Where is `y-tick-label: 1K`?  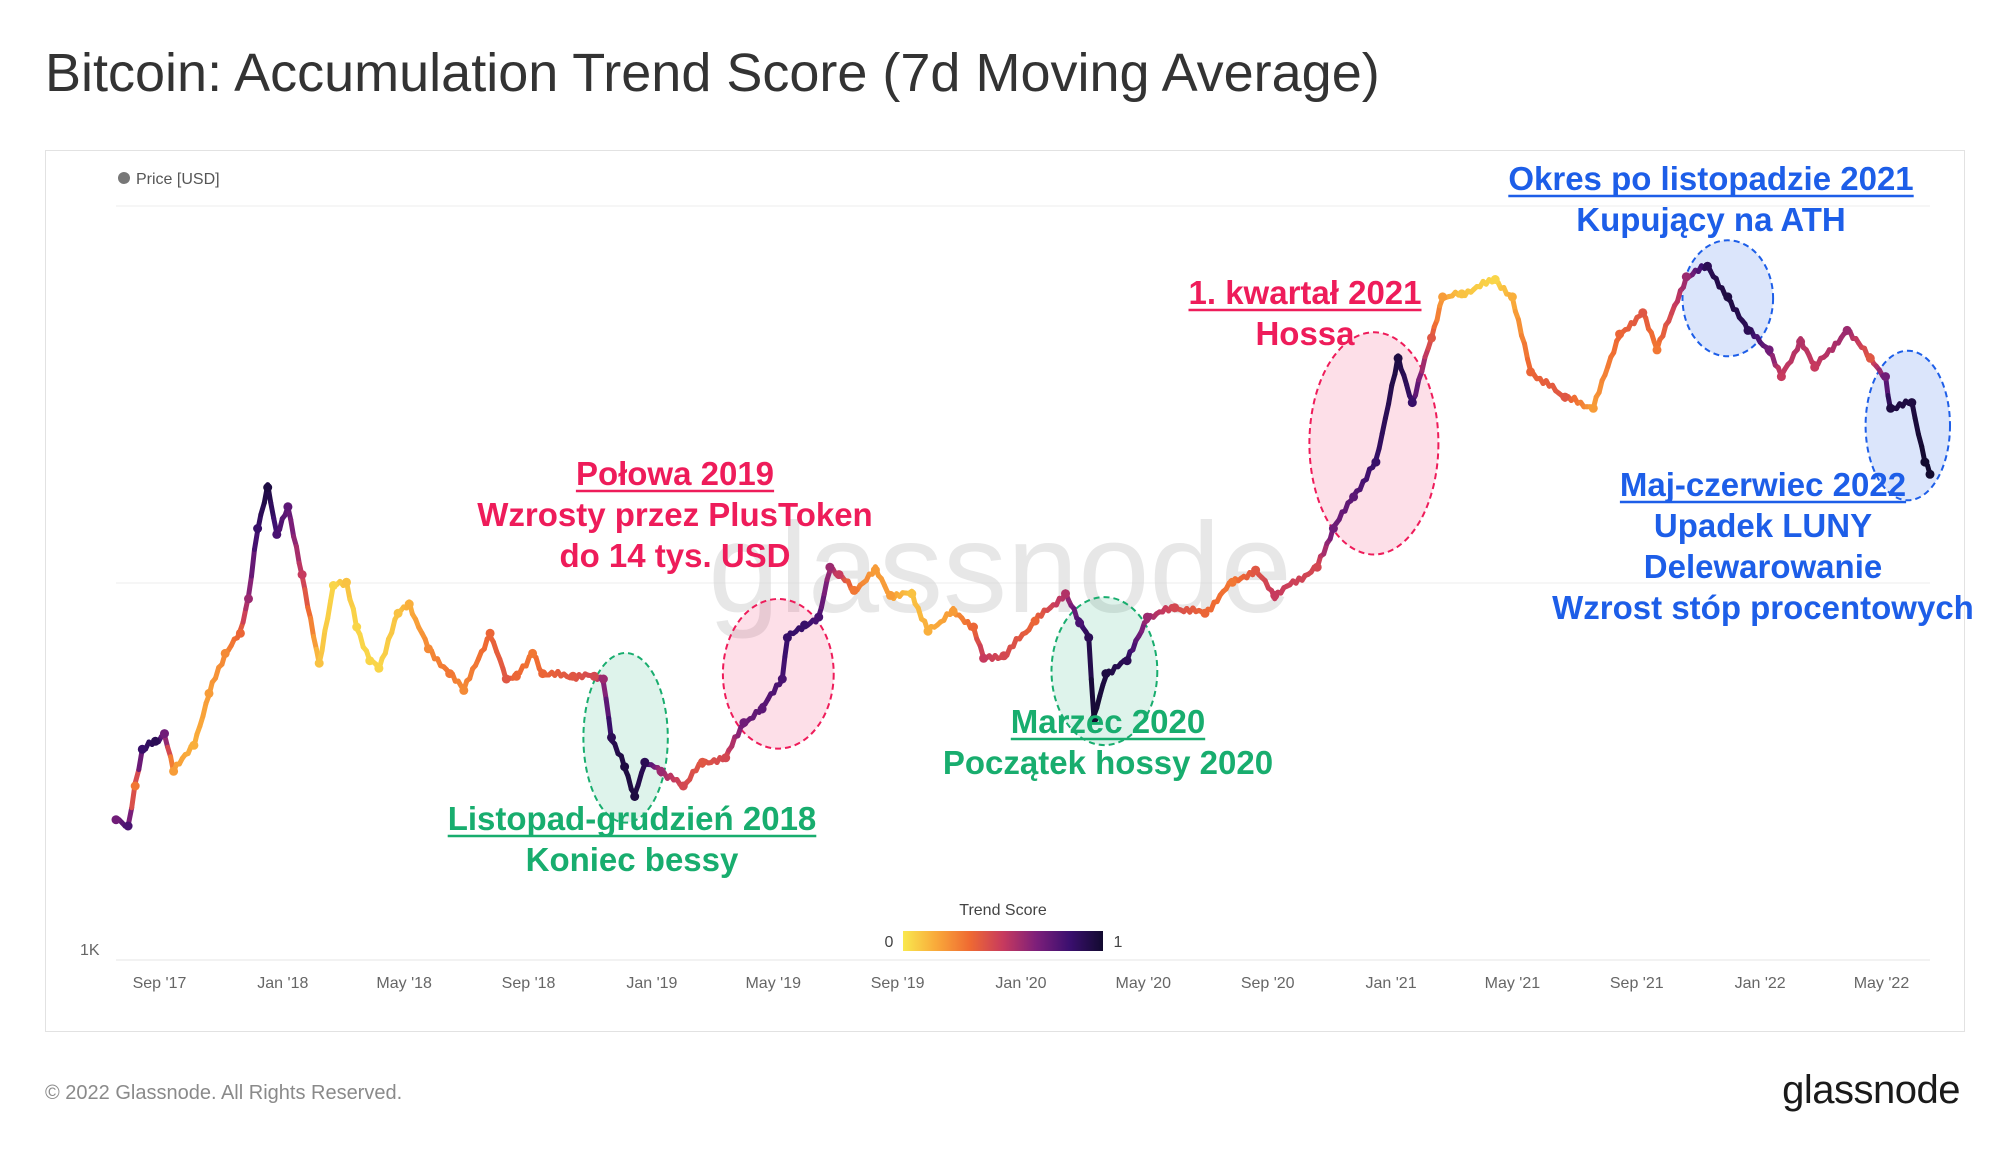
y-tick-label: 1K is located at coordinates (90, 950).